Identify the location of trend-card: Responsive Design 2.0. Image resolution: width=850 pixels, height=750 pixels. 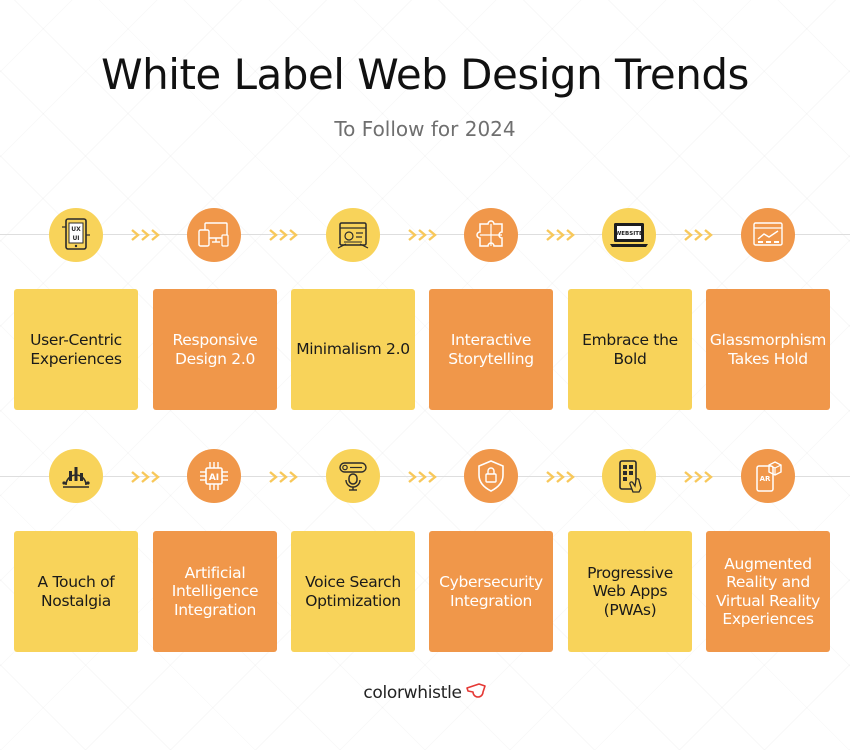
(215, 349).